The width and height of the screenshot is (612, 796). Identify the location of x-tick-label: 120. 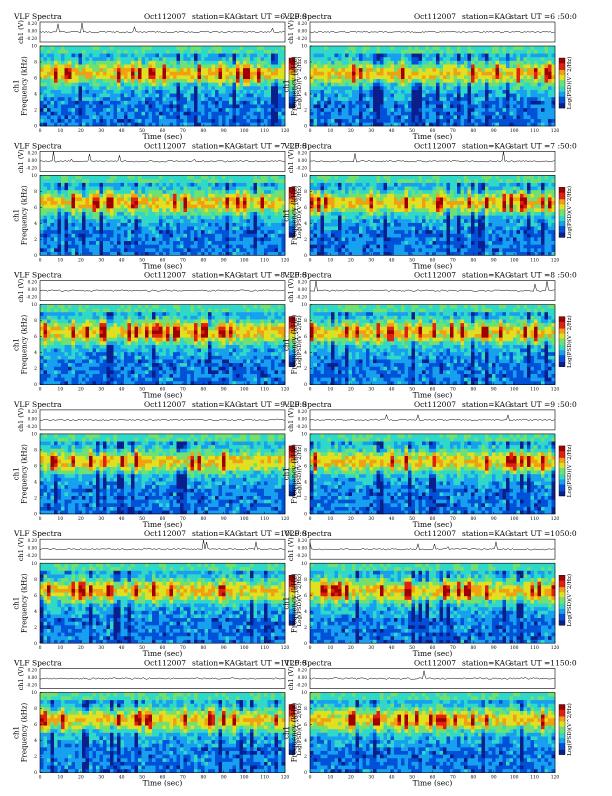
(555, 131).